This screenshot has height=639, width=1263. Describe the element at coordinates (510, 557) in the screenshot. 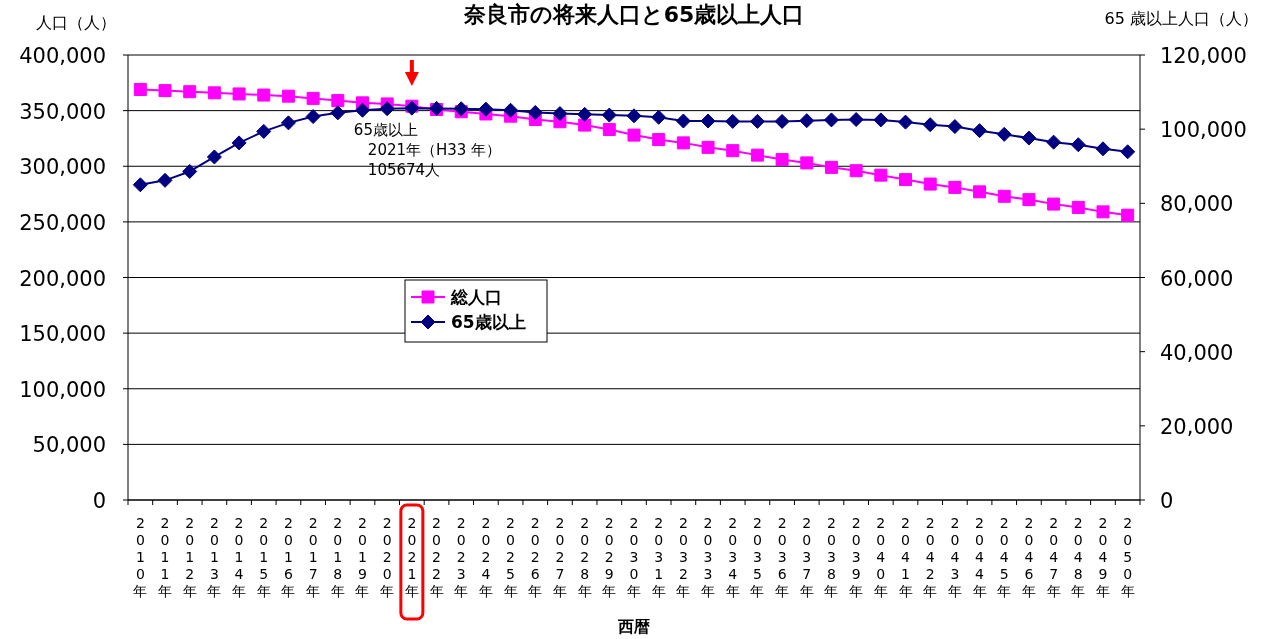

I see `x-tick-label: 2025年` at that location.